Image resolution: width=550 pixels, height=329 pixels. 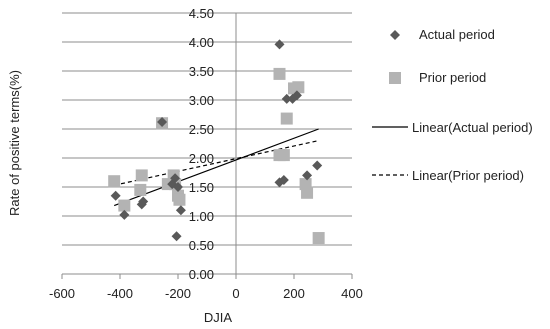 I want to click on legend-label-prior-period: Prior period, so click(x=452, y=77).